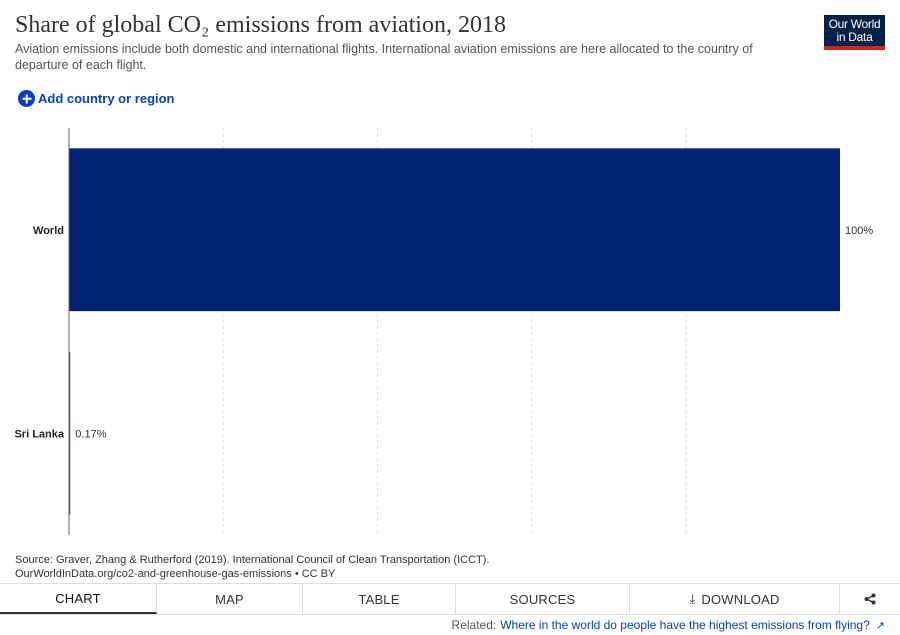 This screenshot has height=635, width=900. Describe the element at coordinates (854, 36) in the screenshot. I see `logo-line-2: in Data` at that location.